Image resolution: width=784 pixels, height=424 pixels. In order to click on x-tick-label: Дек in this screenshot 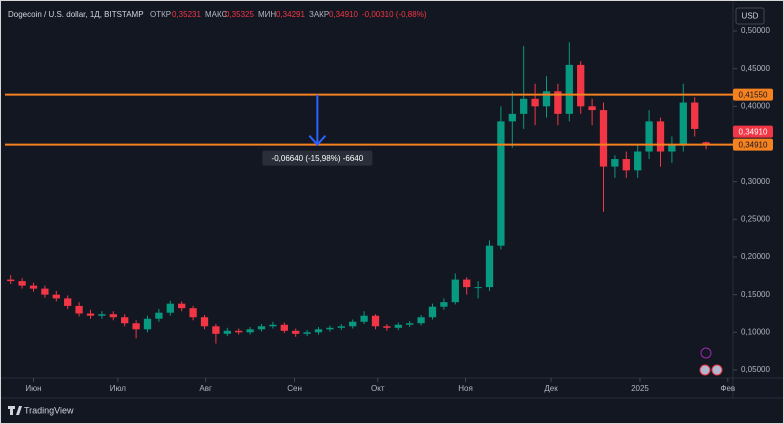, I will do `click(551, 388)`.